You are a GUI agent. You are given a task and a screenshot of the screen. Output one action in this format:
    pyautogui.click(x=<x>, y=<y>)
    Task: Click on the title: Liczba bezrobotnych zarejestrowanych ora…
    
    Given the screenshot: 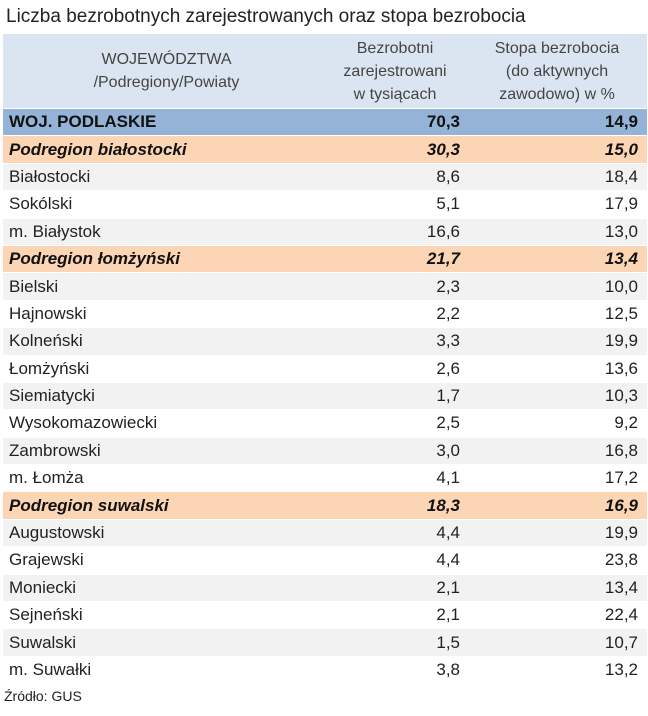 What is the action you would take?
    pyautogui.click(x=266, y=16)
    